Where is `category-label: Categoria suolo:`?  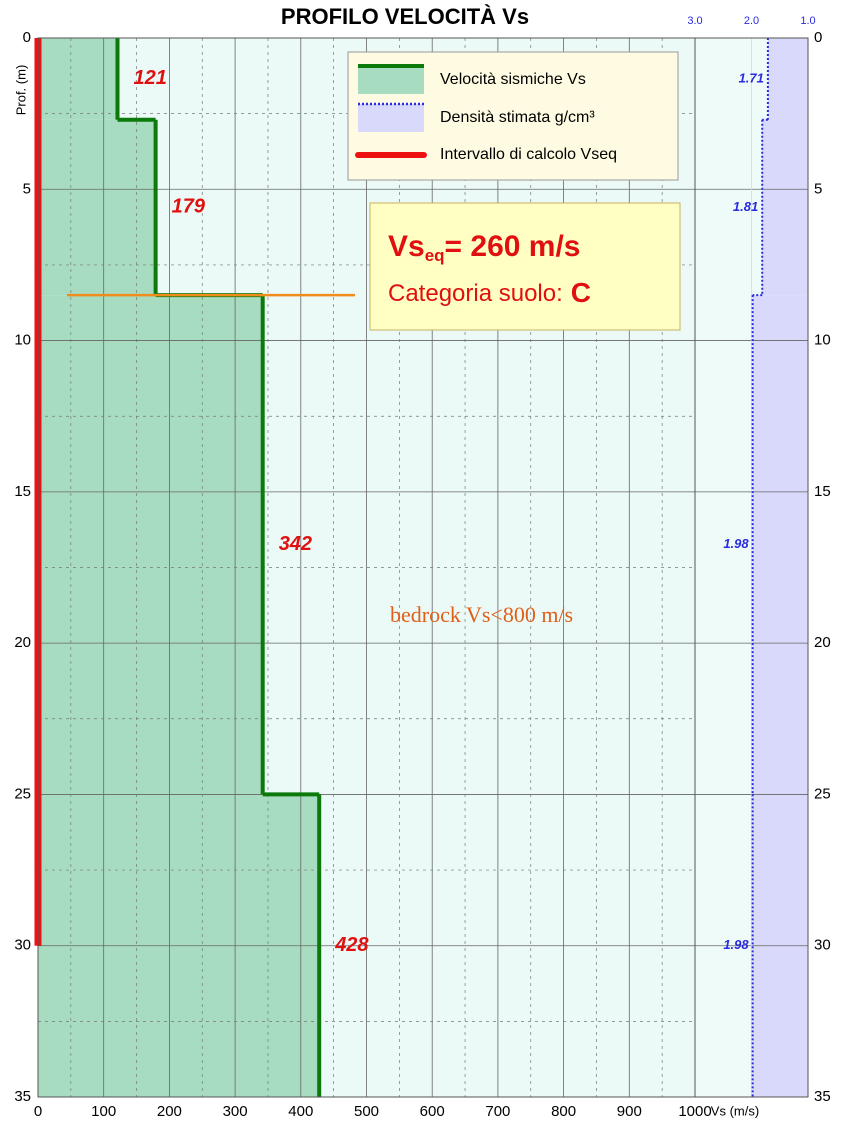 category-label: Categoria suolo: is located at coordinates (475, 293).